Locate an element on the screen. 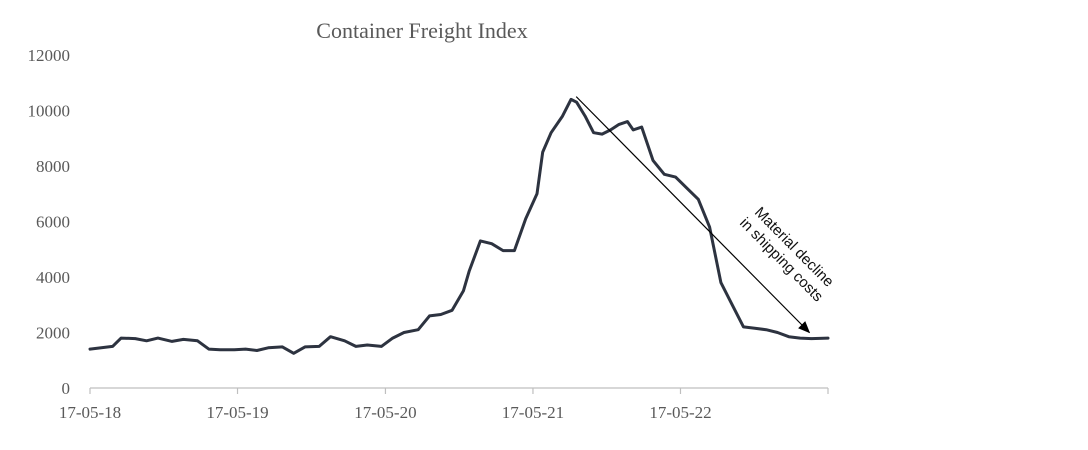 The width and height of the screenshot is (1088, 450). y-tick-label: 8000 is located at coordinates (53, 166).